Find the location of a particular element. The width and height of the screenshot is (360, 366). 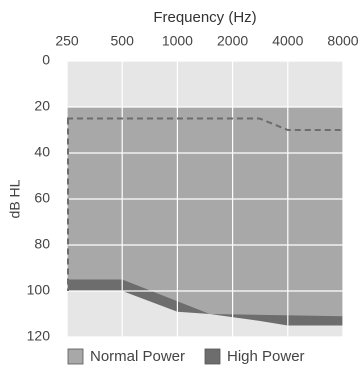

y-axis-label: dB HL is located at coordinates (15, 198).